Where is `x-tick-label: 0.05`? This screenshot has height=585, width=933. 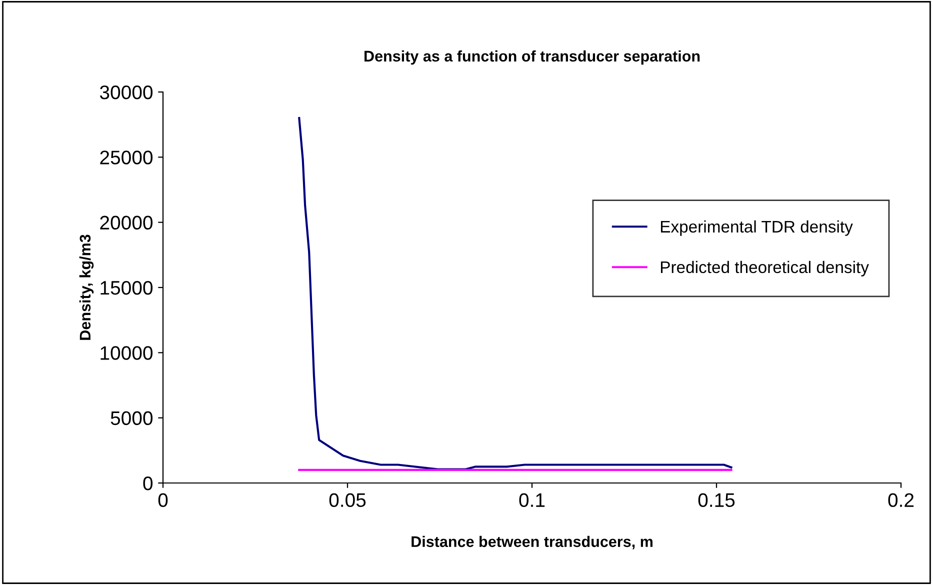 x-tick-label: 0.05 is located at coordinates (347, 500).